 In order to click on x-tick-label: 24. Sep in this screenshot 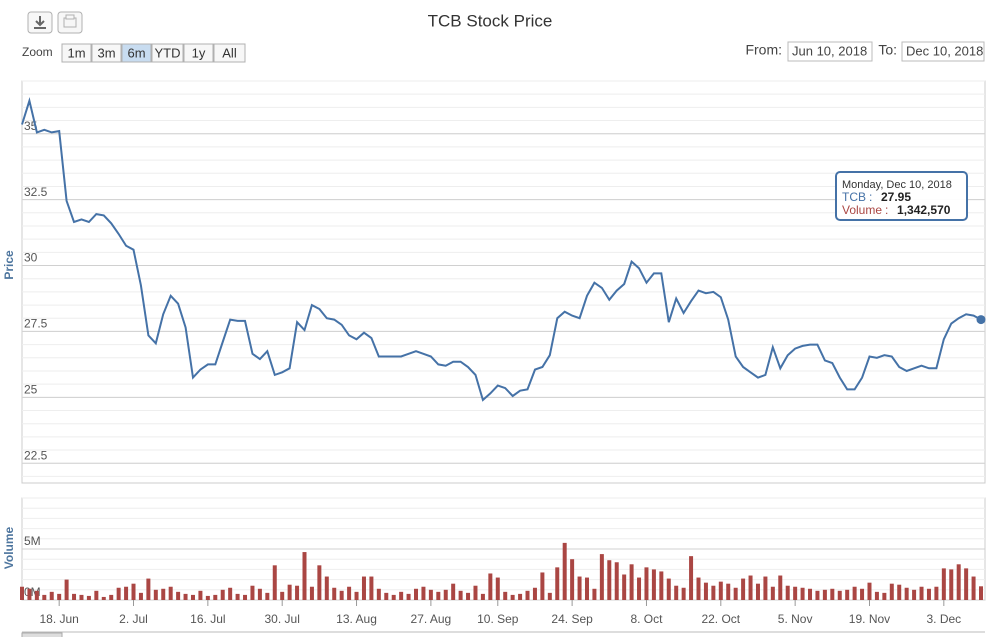, I will do `click(572, 619)`.